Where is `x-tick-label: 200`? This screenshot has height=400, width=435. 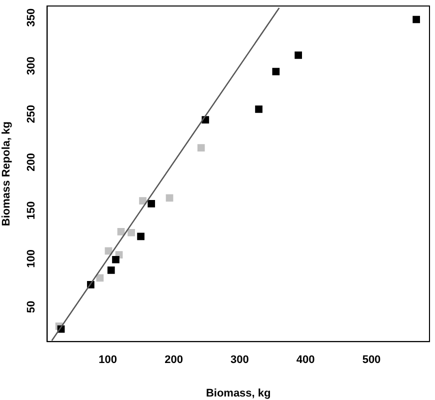
x-tick-label: 200 is located at coordinates (173, 360).